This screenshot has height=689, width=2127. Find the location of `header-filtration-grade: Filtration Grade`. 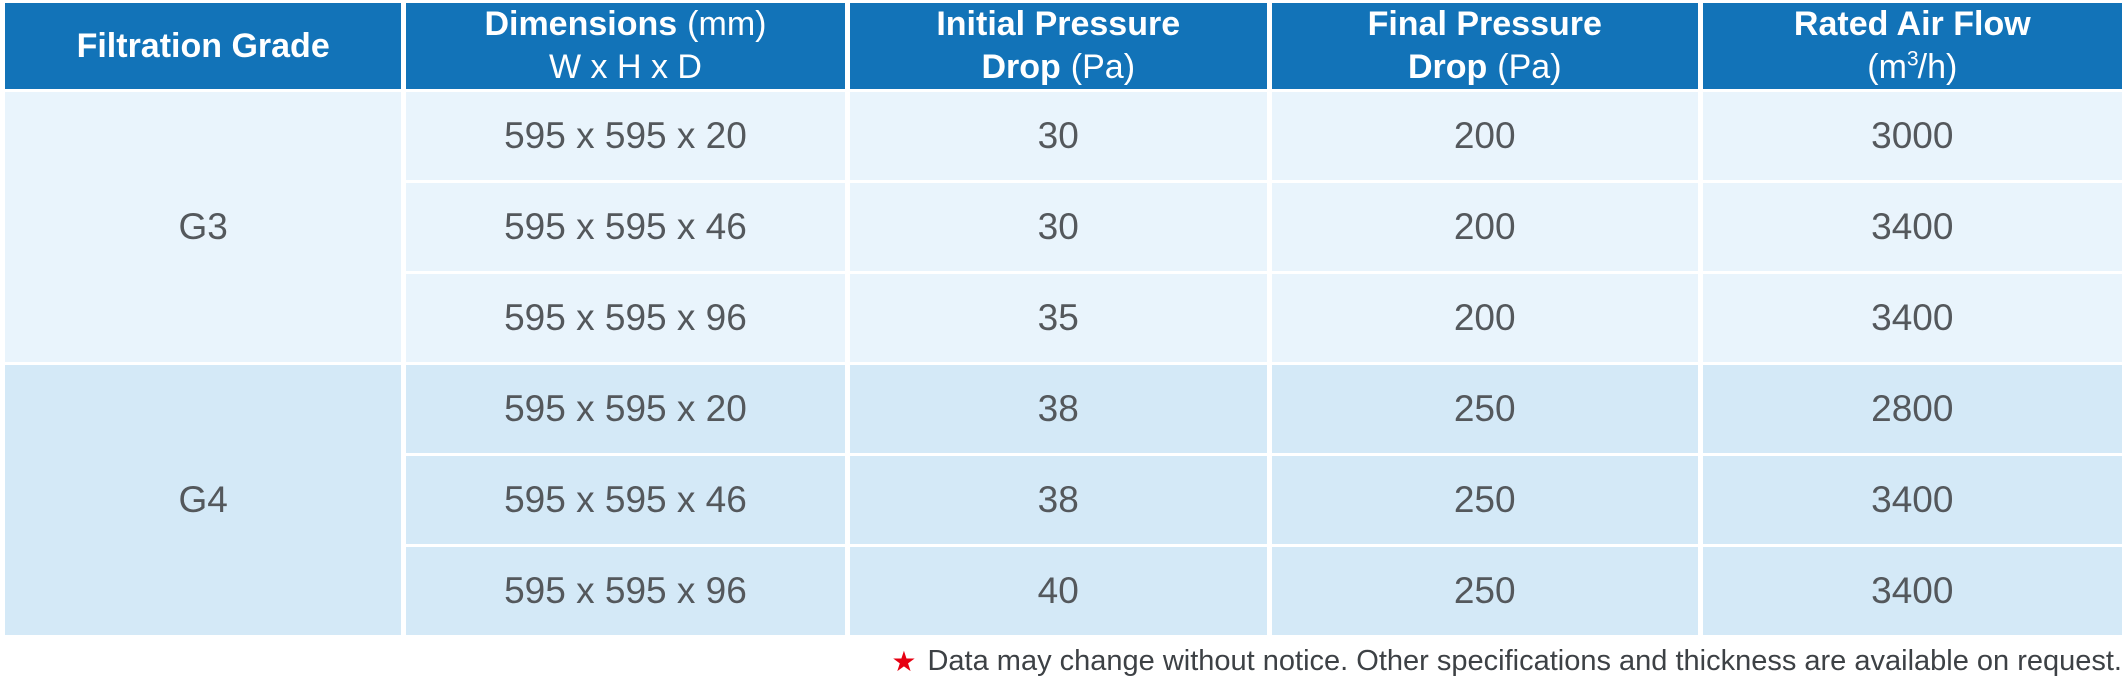

header-filtration-grade: Filtration Grade is located at coordinates (203, 46).